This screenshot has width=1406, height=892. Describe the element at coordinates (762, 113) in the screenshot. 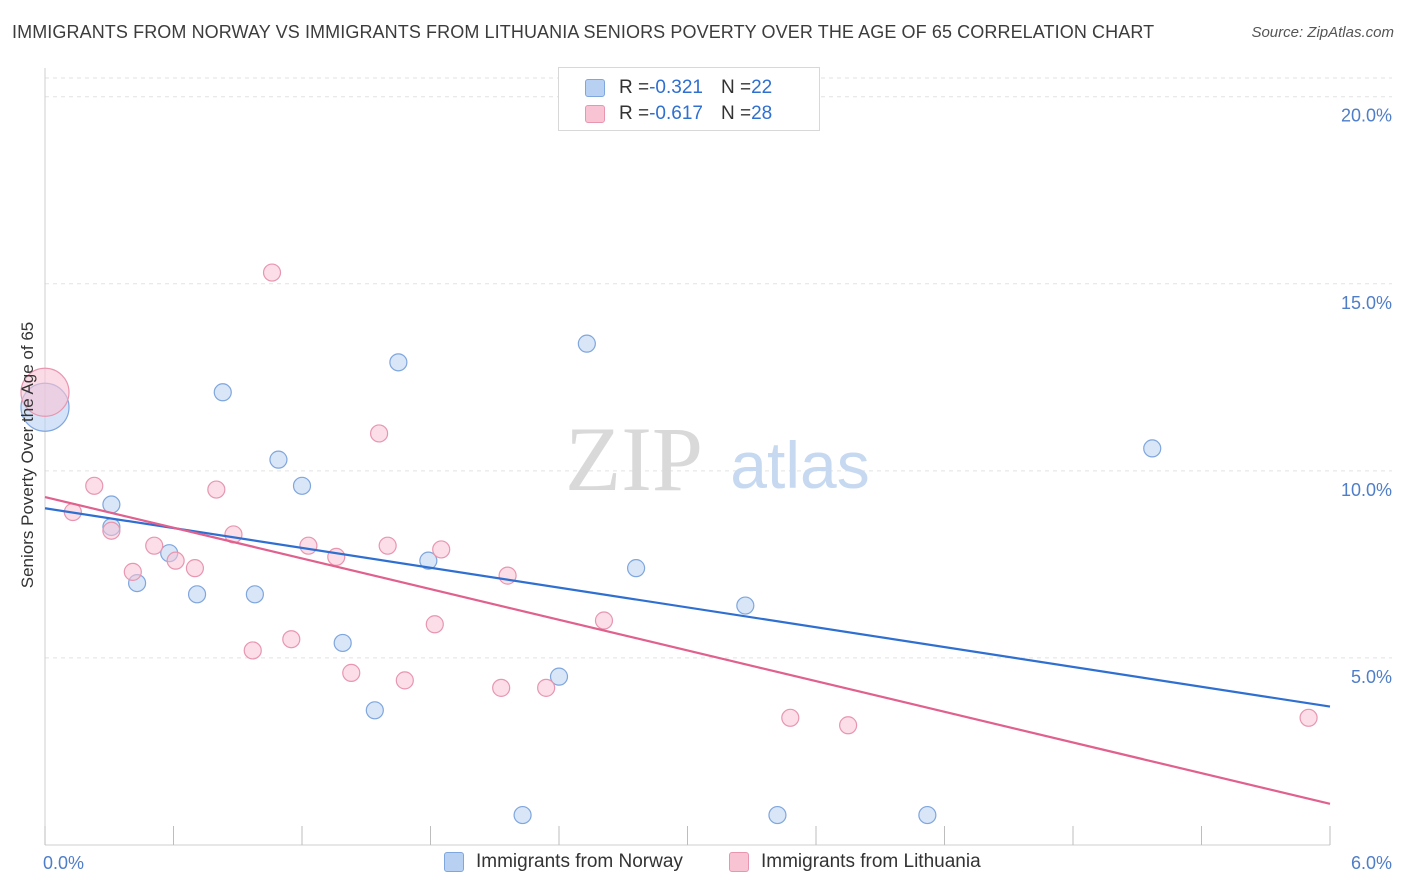

I see `legend-n-value: 28` at that location.